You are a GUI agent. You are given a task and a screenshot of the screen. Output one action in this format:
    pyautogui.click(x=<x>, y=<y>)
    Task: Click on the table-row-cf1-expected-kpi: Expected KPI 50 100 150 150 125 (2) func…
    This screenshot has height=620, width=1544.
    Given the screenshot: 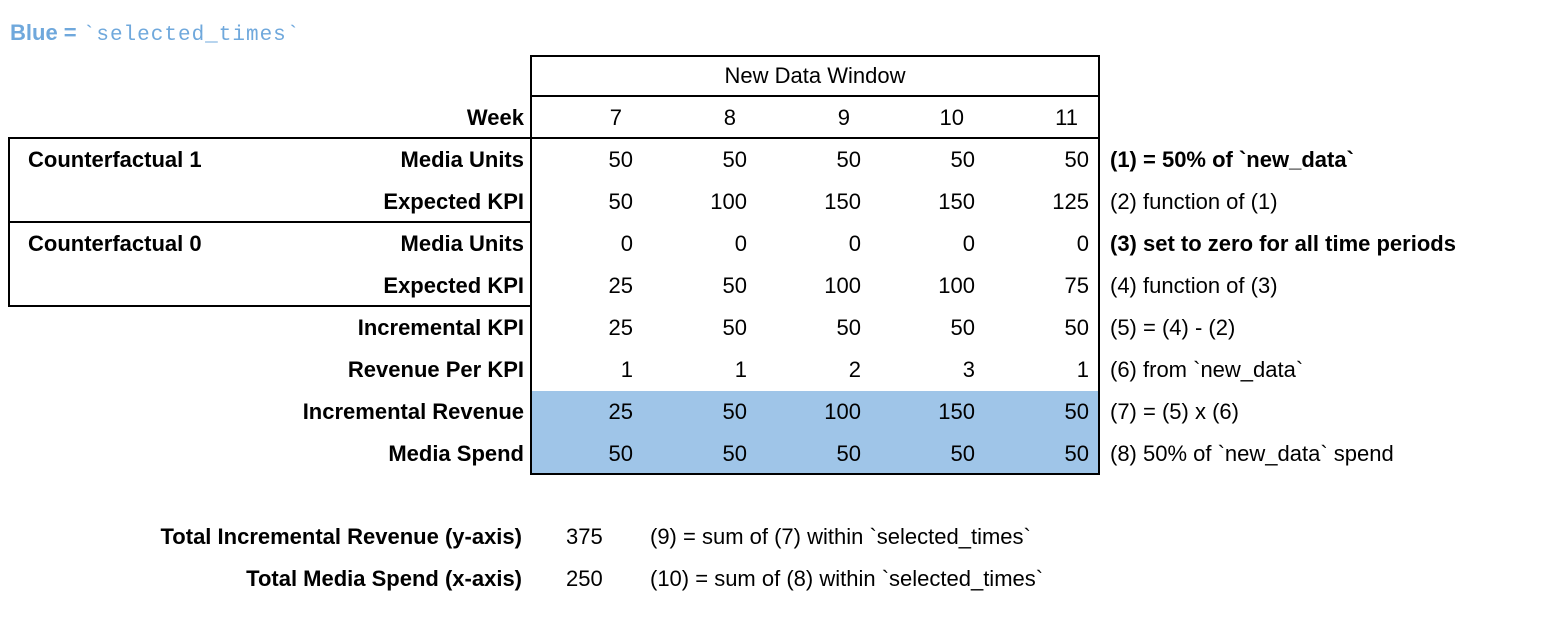 What is the action you would take?
    pyautogui.click(x=774, y=202)
    